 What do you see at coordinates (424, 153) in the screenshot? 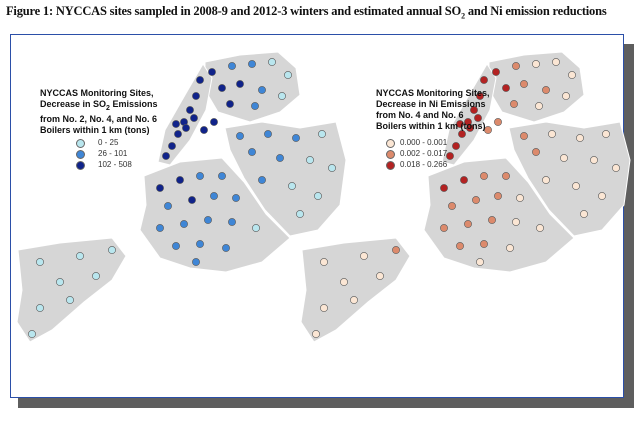
I see `legend-label: 0.002 - 0.017` at bounding box center [424, 153].